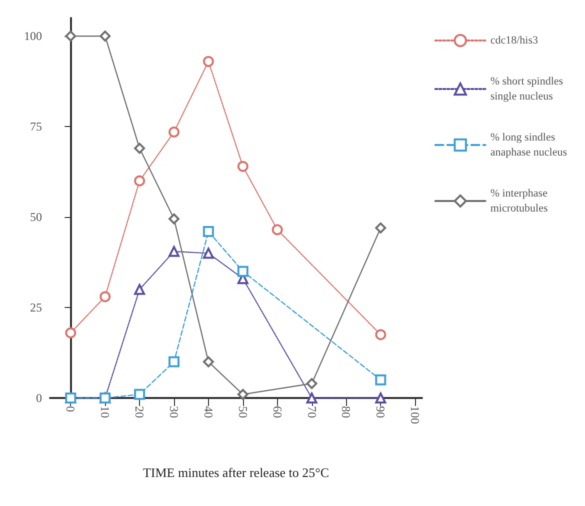  What do you see at coordinates (33, 36) in the screenshot?
I see `y-tick-label: 100` at bounding box center [33, 36].